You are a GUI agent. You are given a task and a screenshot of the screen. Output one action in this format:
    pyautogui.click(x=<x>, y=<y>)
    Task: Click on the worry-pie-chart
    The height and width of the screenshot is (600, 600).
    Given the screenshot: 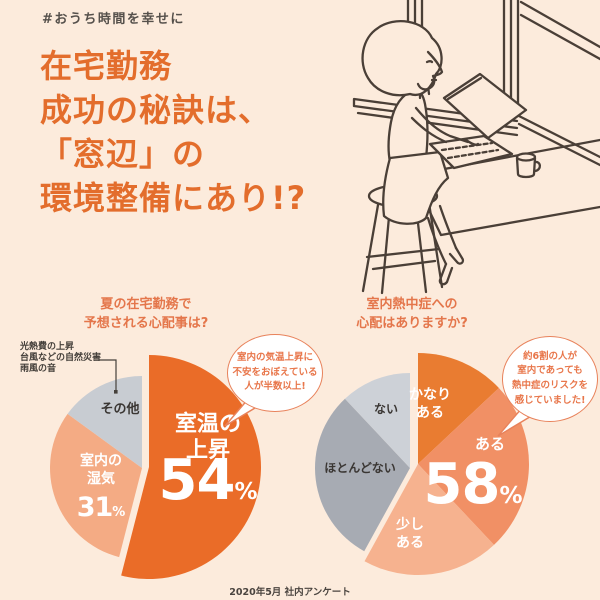 What is the action you would take?
    pyautogui.click(x=155, y=467)
    